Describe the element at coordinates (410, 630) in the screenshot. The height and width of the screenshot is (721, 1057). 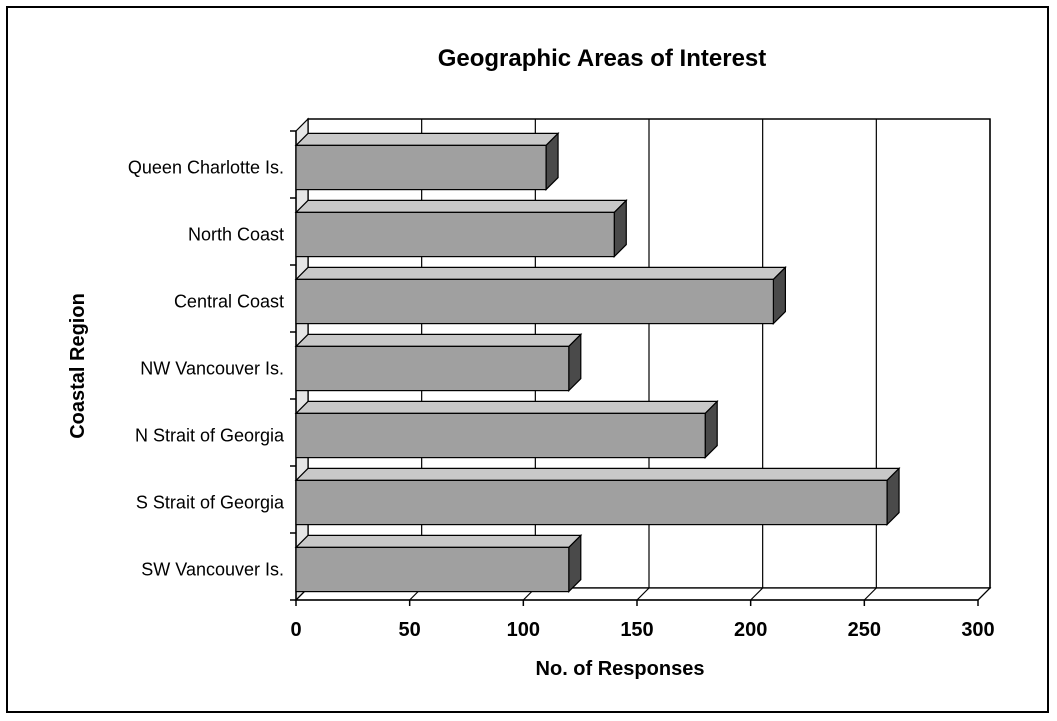
I see `x-tick-label-50: 50` at that location.